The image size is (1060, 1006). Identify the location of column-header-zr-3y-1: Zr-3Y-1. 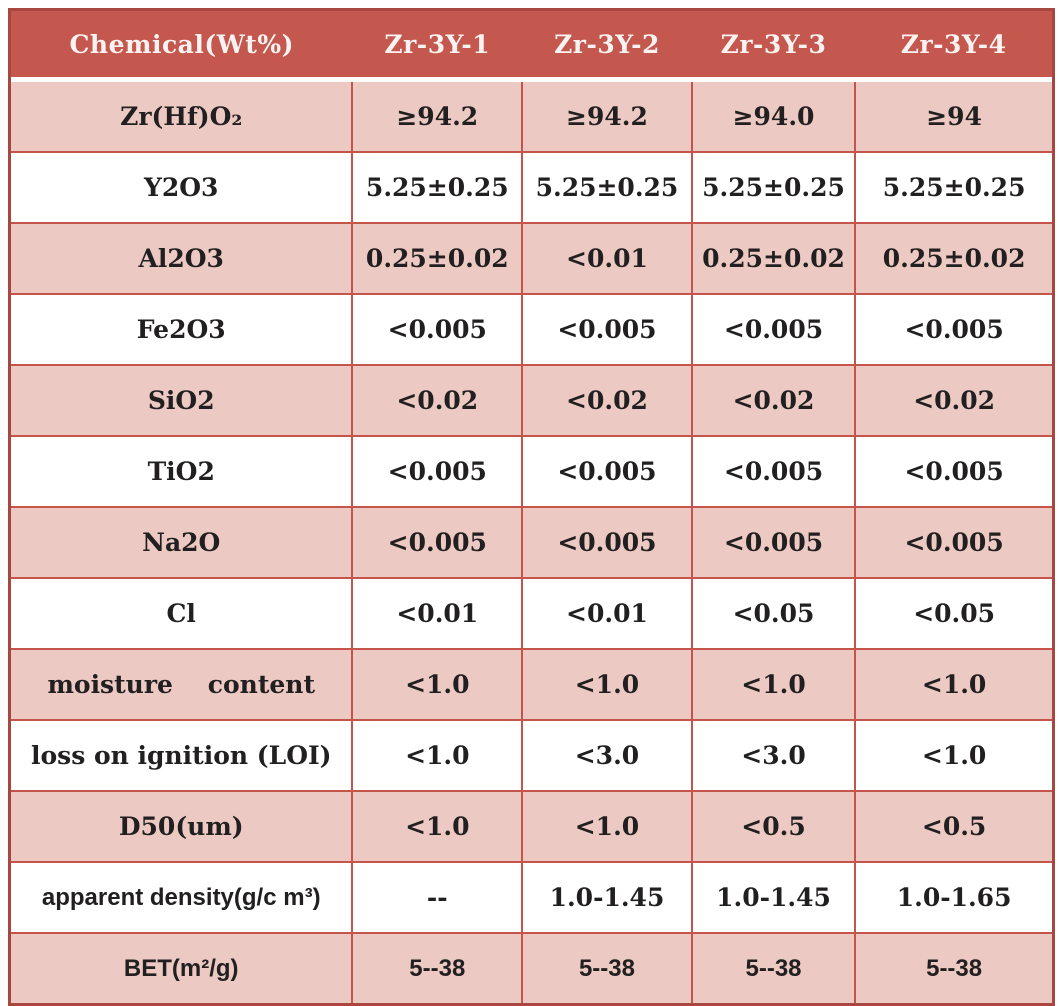
(437, 46).